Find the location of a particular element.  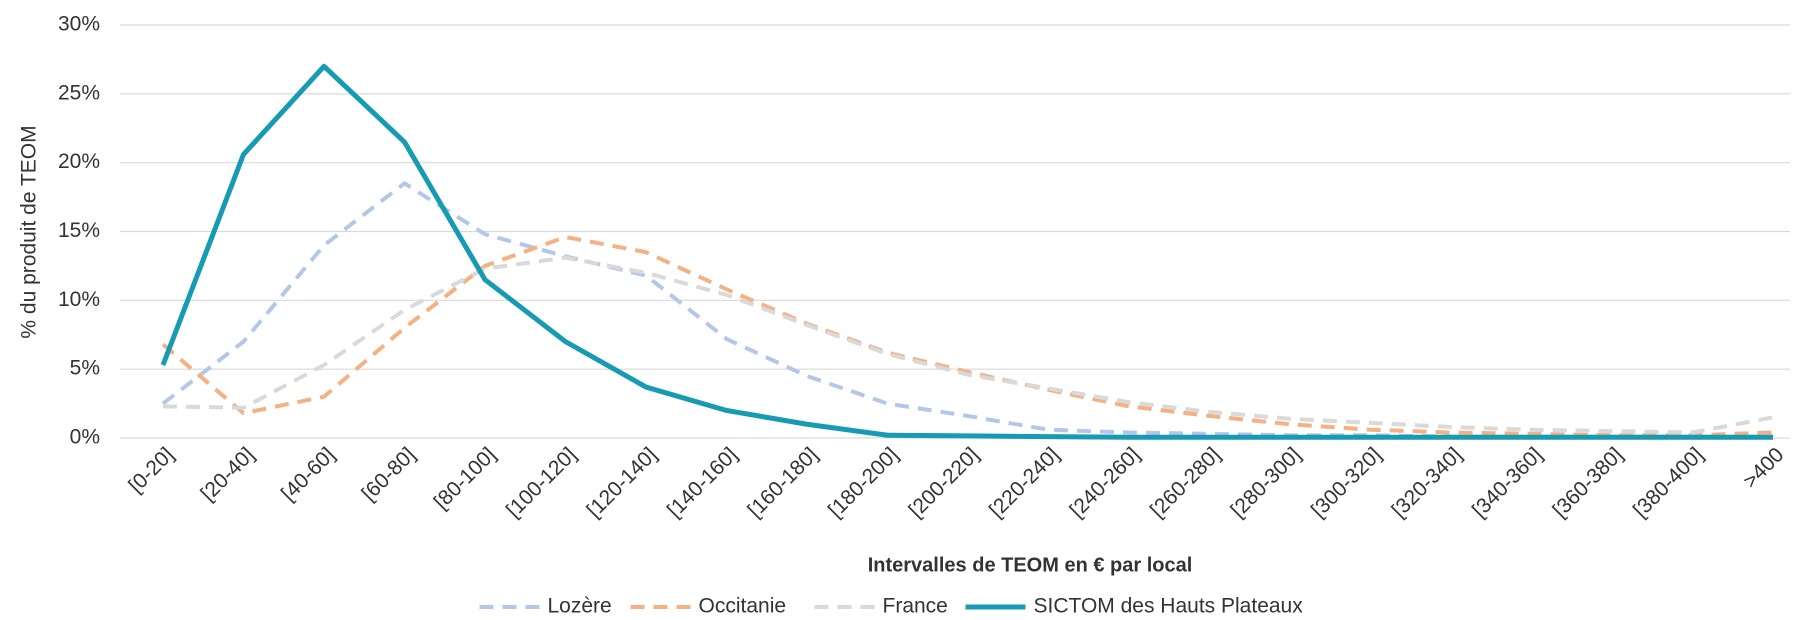

x-tick-label: [120-140] is located at coordinates (621, 482).